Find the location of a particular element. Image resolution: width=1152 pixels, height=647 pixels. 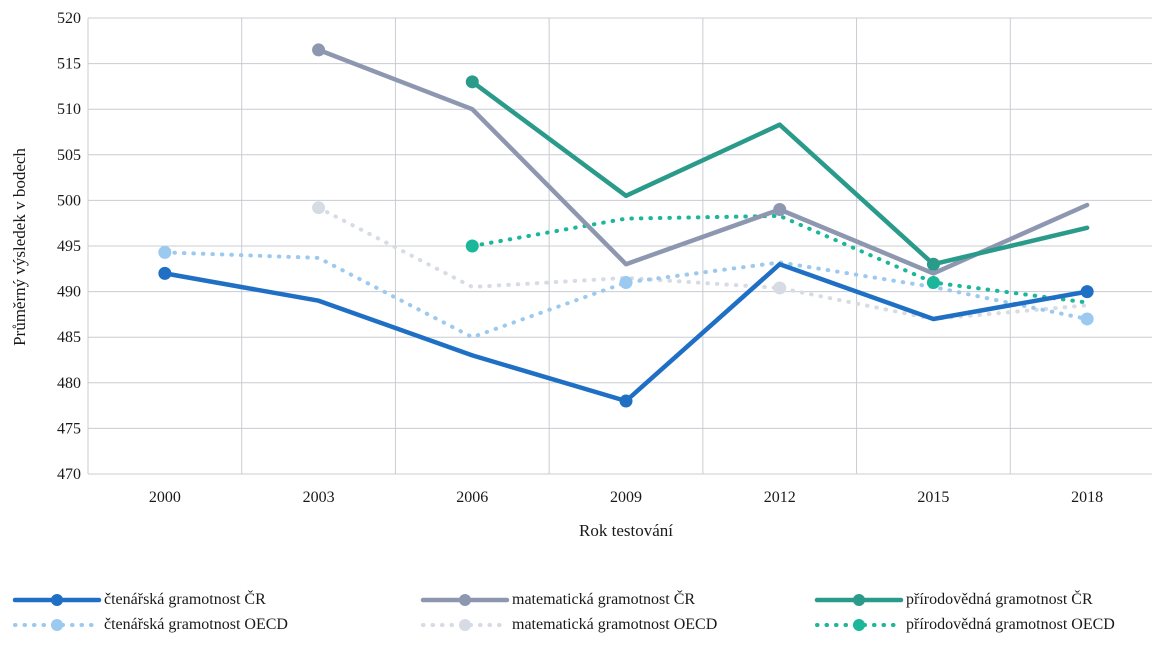

x-tick-label: 2000 is located at coordinates (165, 497).